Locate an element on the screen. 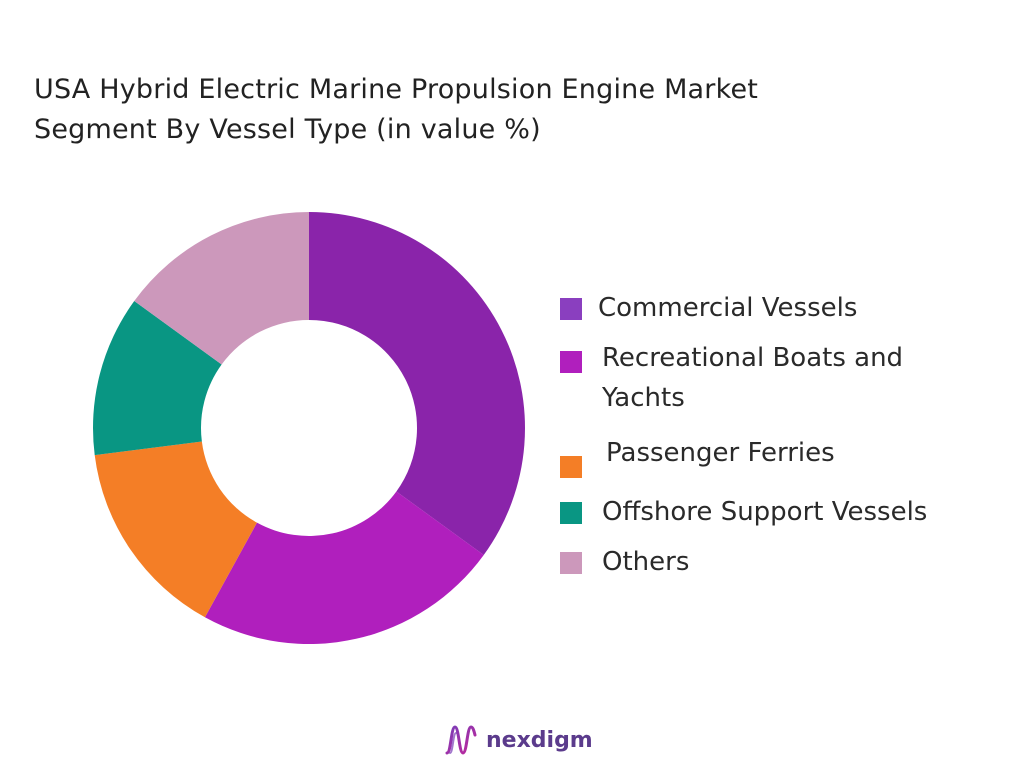  legend-swatch-recreational-boats is located at coordinates (571, 362).